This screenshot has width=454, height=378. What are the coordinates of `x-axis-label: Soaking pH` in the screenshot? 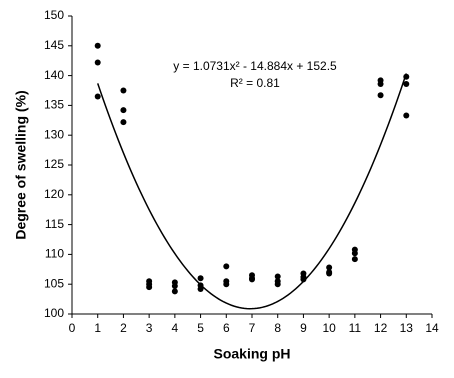 It's located at (251, 354).